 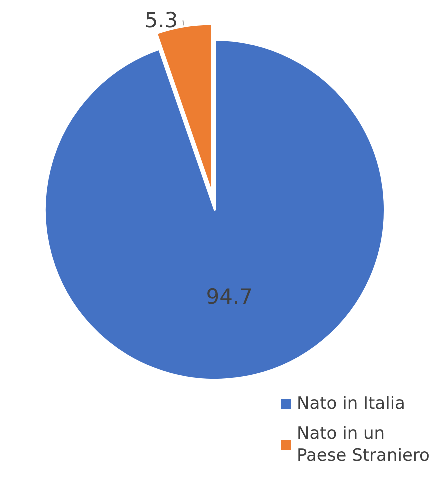 What do you see at coordinates (351, 404) in the screenshot?
I see `legend-label: Nato in Italia` at bounding box center [351, 404].